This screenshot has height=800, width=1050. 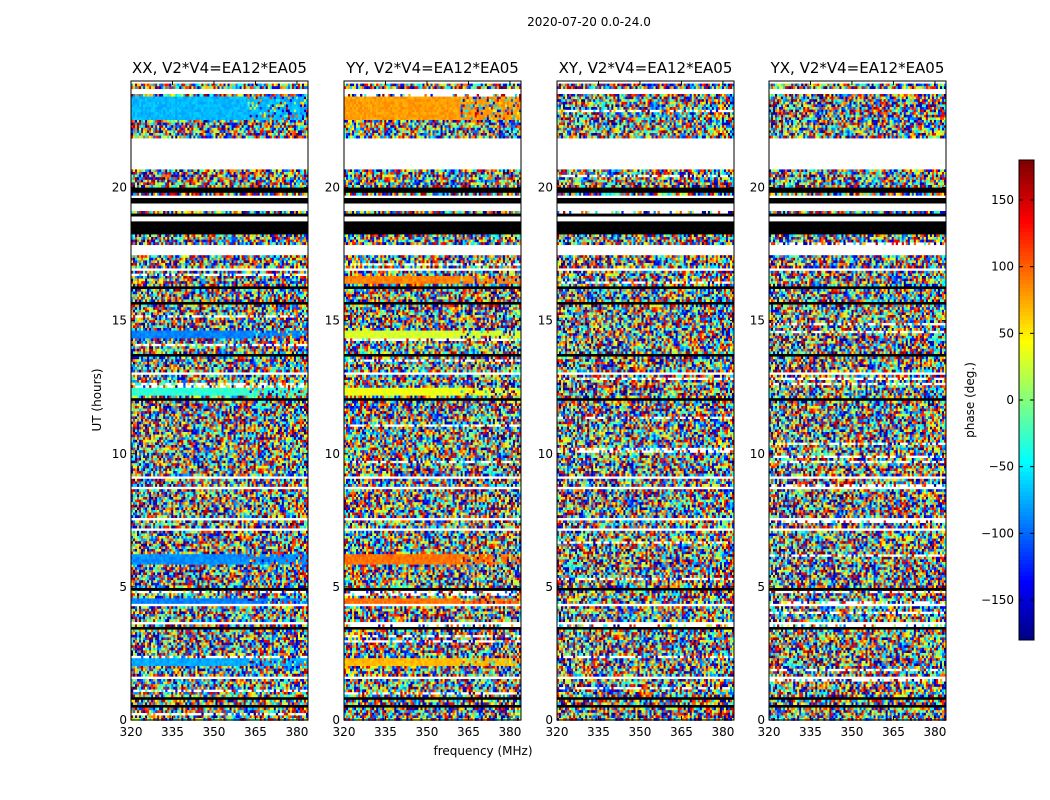 I want to click on colorbar-tick-label: 50, so click(x=1006, y=333).